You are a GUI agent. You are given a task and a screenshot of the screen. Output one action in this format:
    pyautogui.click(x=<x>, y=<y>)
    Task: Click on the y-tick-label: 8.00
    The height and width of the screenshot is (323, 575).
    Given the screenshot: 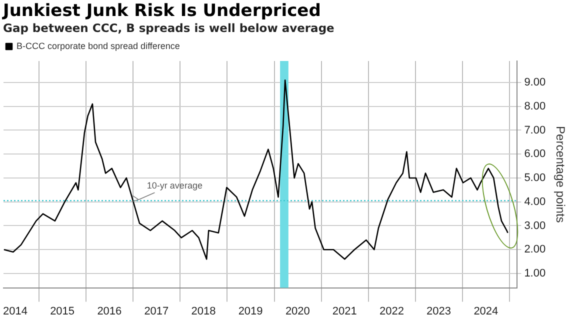 What is the action you would take?
    pyautogui.click(x=535, y=106)
    